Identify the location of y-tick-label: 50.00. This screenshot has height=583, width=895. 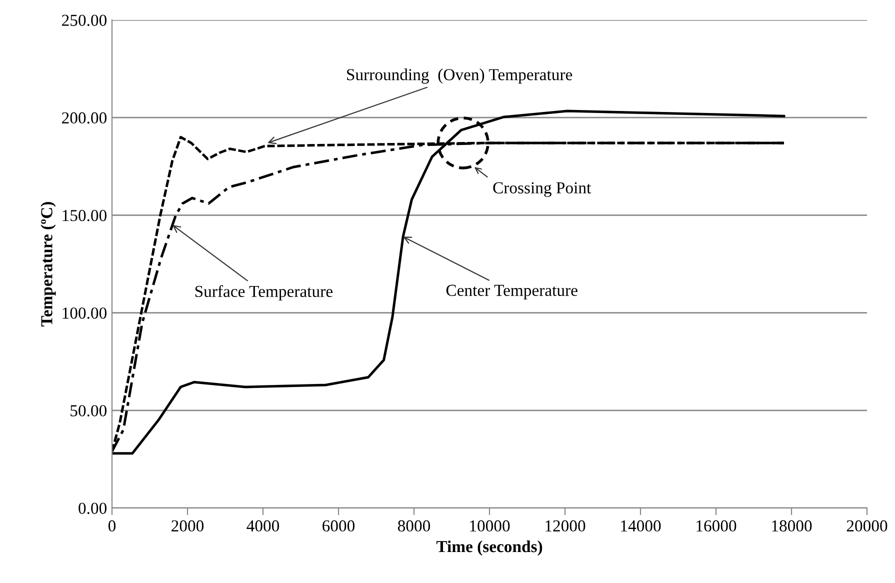
(88, 410).